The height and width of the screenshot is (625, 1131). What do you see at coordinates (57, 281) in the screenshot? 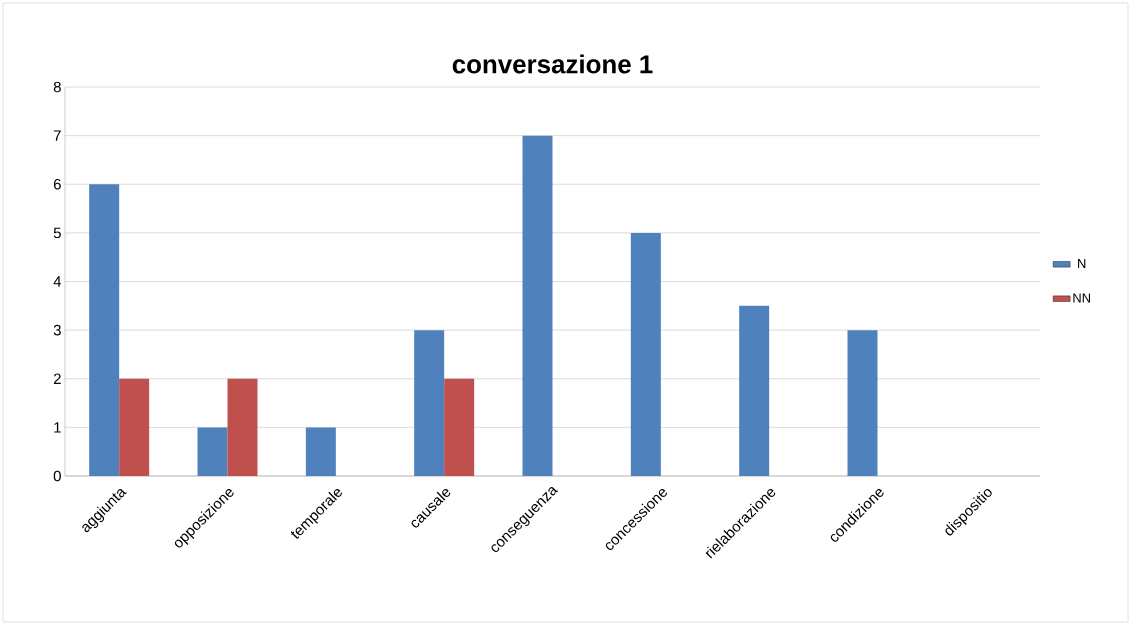
I see `y-tick-label: 4` at bounding box center [57, 281].